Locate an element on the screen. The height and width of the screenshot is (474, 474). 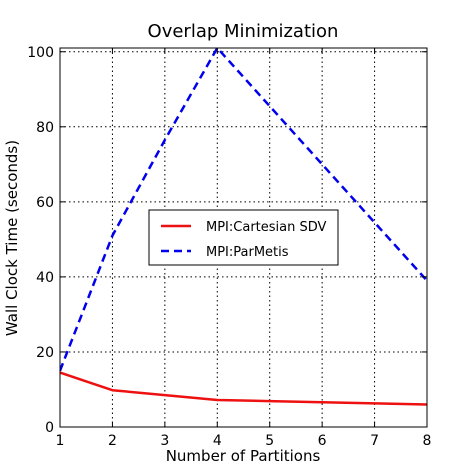
x-axis-label: Number of Partitions is located at coordinates (243, 456).